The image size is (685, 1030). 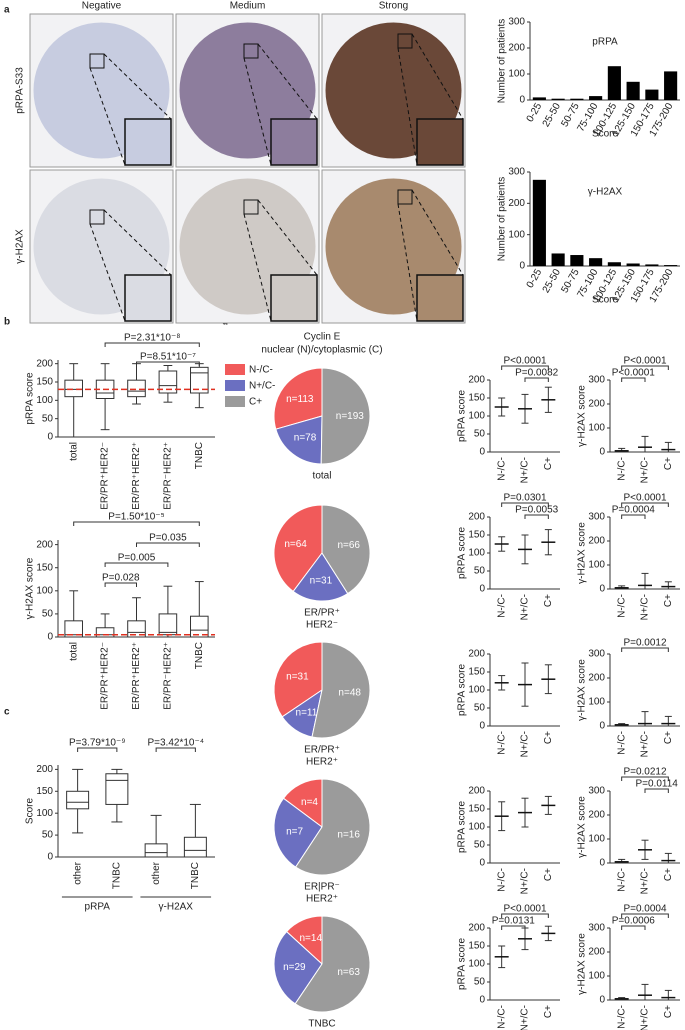 I want to click on pie-caption: total, so click(x=322, y=476).